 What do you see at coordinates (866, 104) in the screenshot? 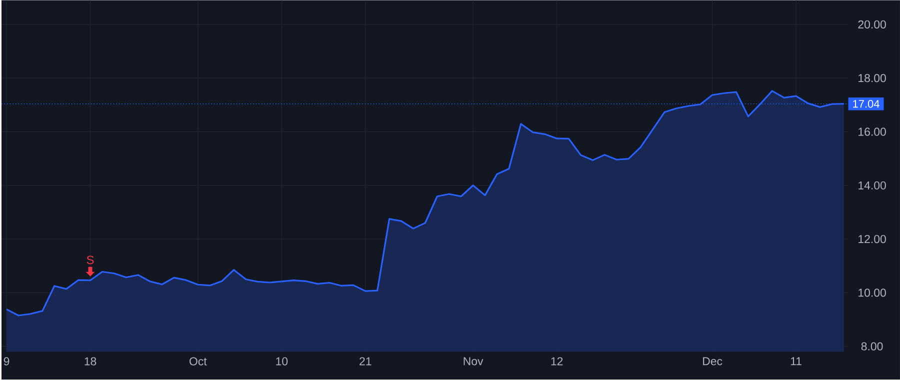
I see `ref-line-label: 17.04` at bounding box center [866, 104].